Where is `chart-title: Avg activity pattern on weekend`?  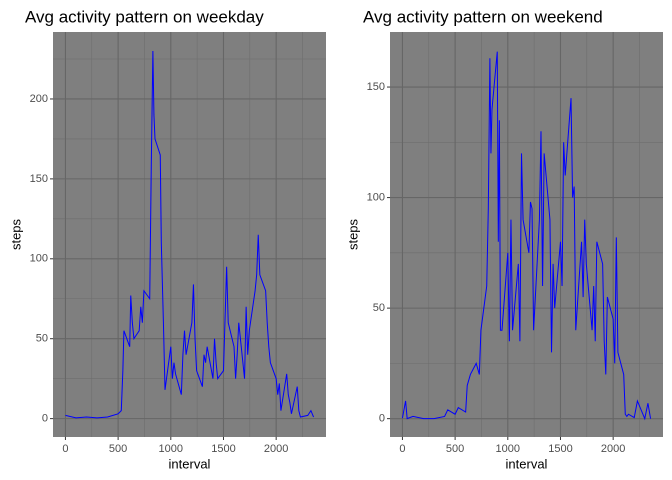
chart-title: Avg activity pattern on weekend is located at coordinates (483, 16).